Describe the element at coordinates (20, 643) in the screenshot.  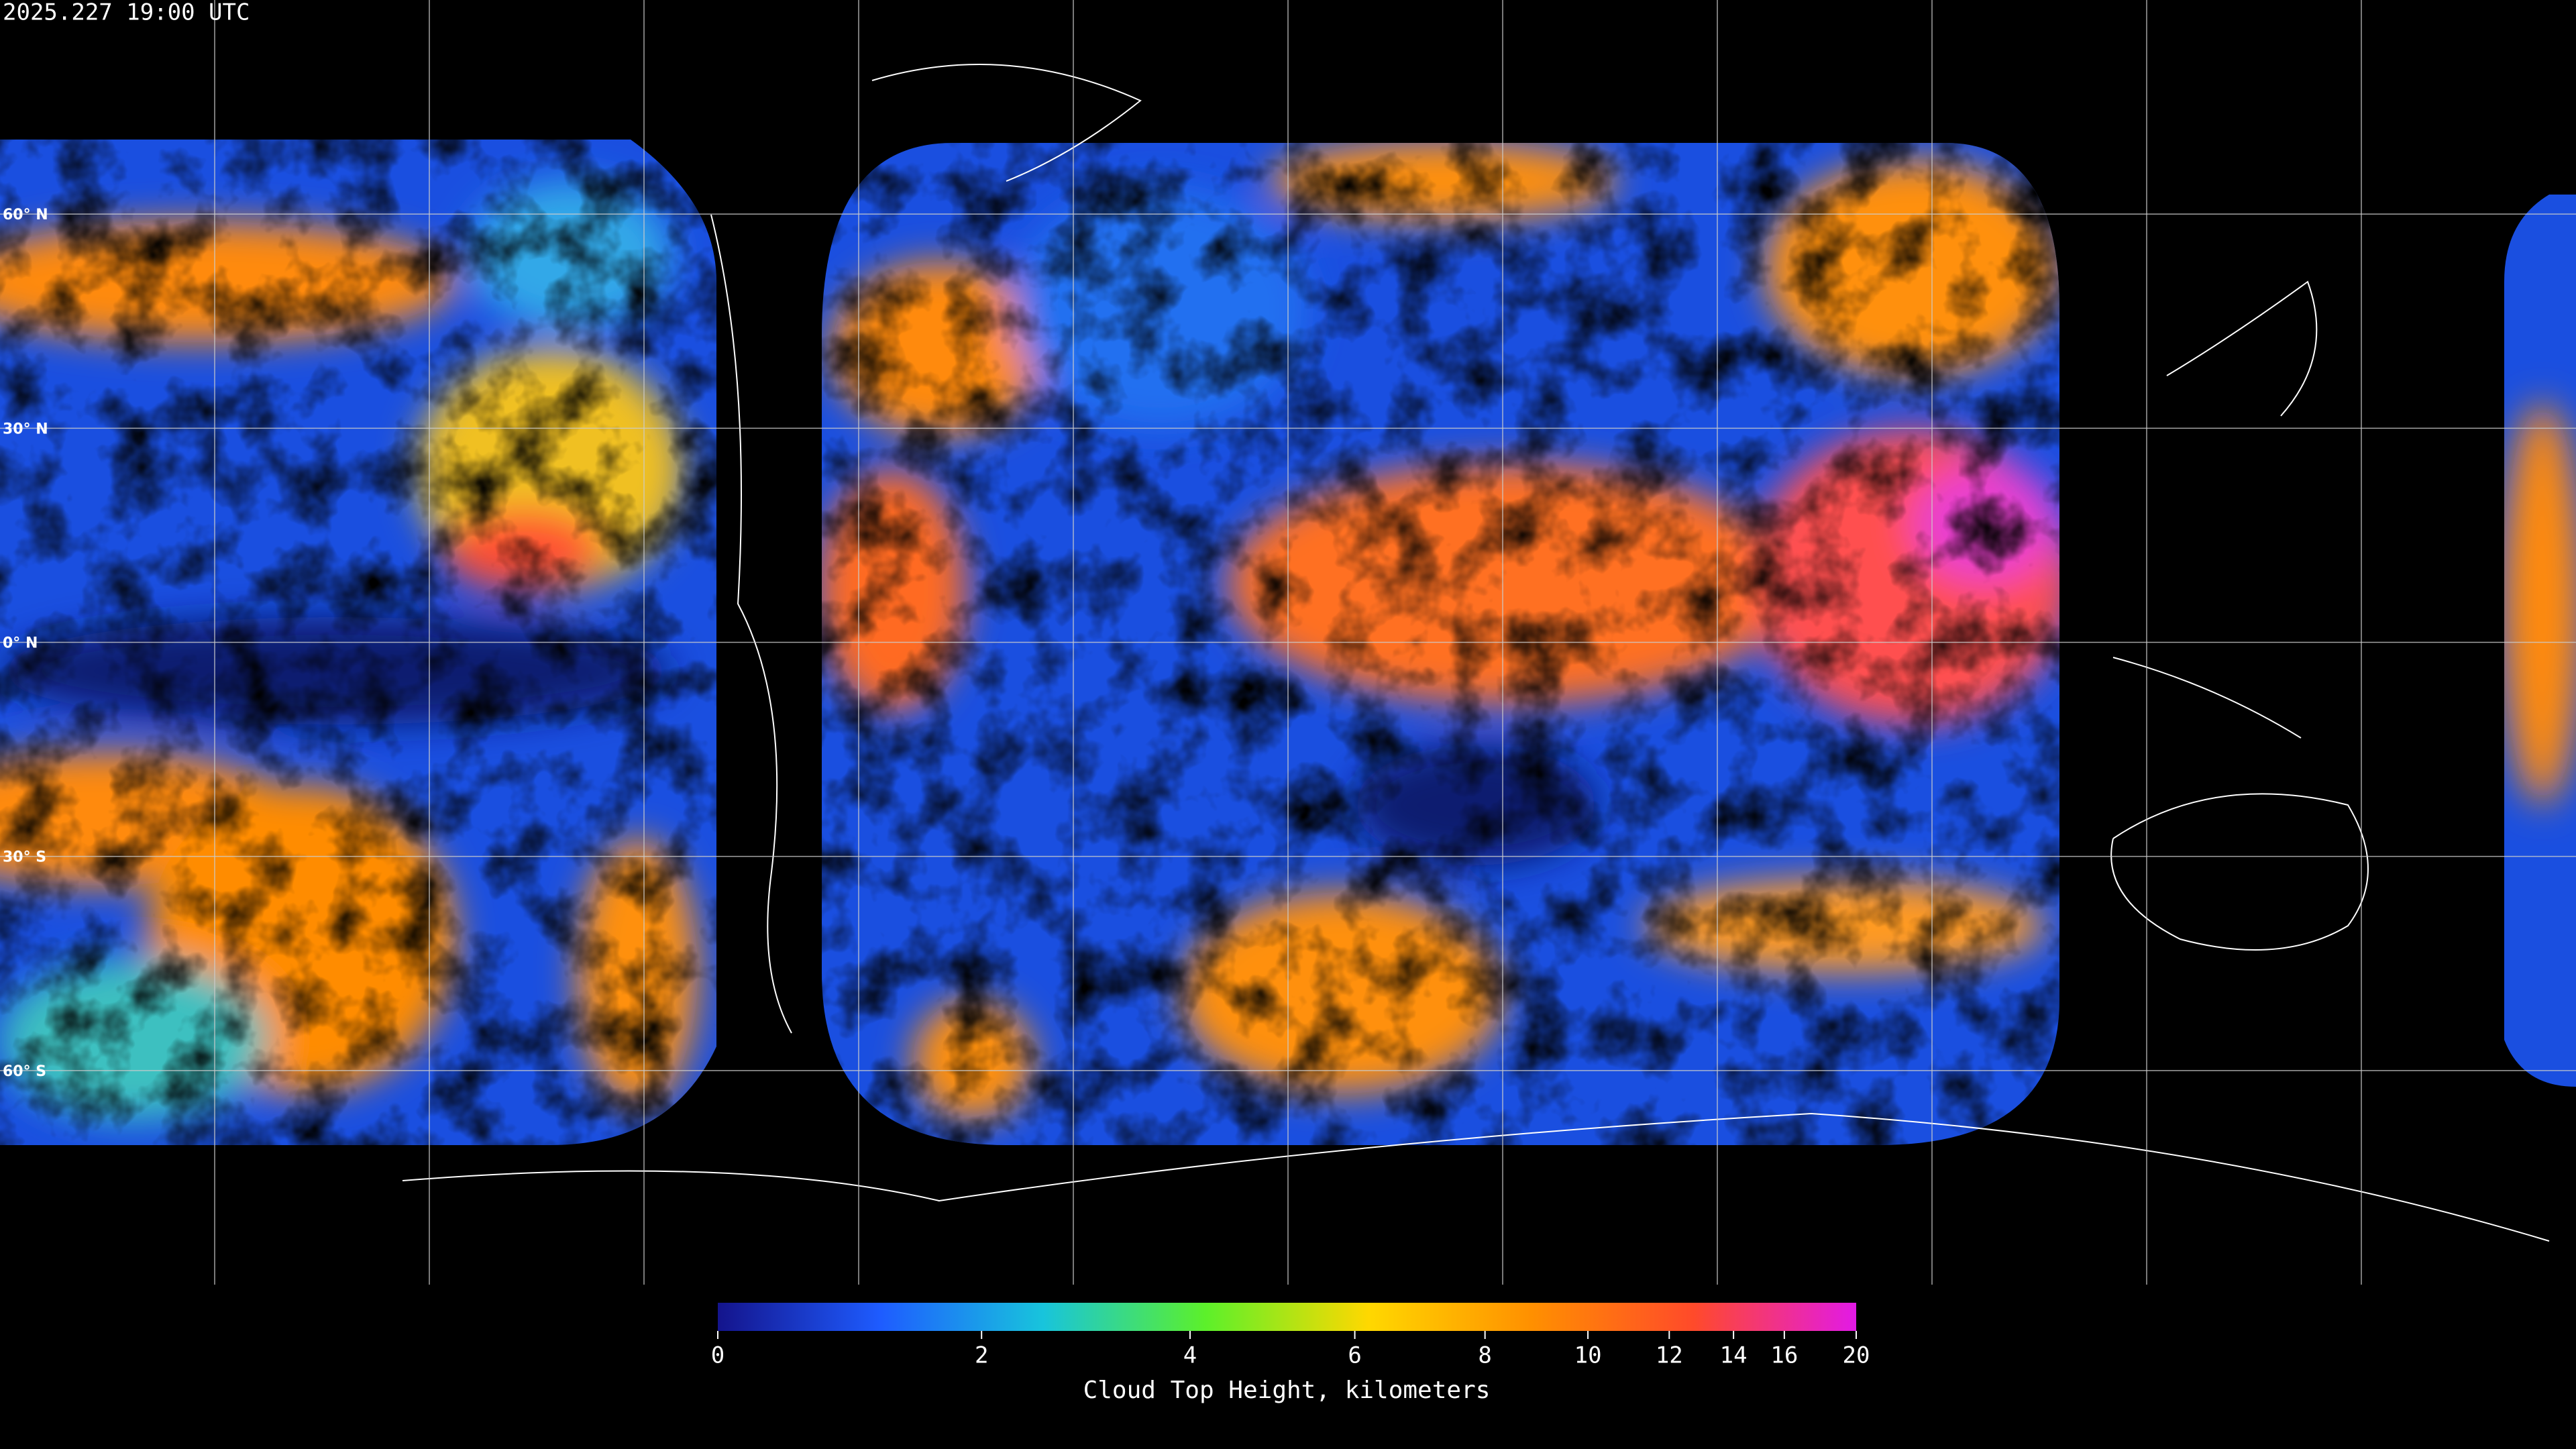
I see `latitude-label: 0° N` at that location.